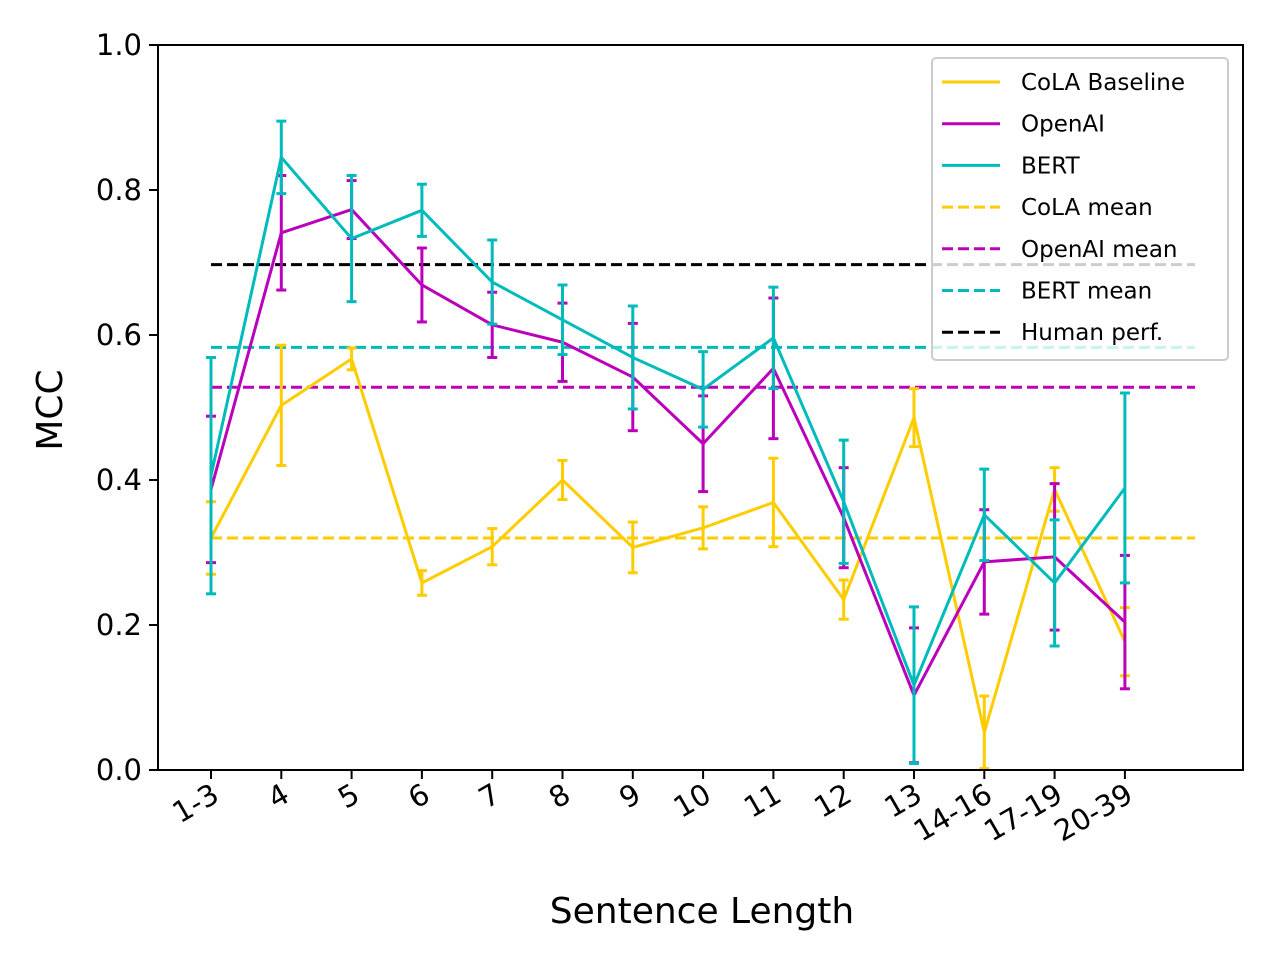 Image resolution: width=1280 pixels, height=960 pixels. I want to click on legend-box, so click(1080, 209).